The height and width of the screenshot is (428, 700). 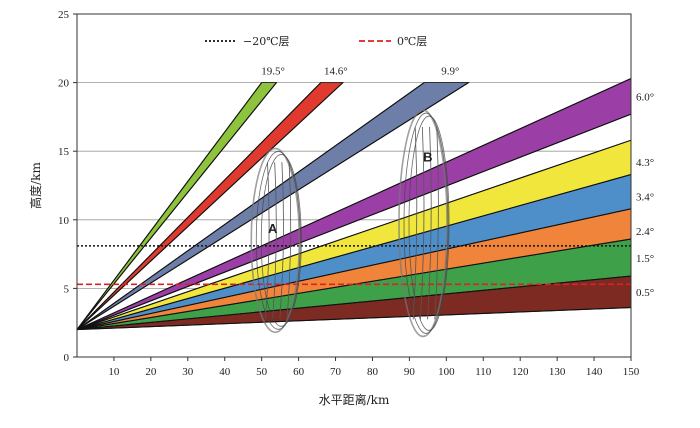 I want to click on x-tick-label-110: 110, so click(x=483, y=372).